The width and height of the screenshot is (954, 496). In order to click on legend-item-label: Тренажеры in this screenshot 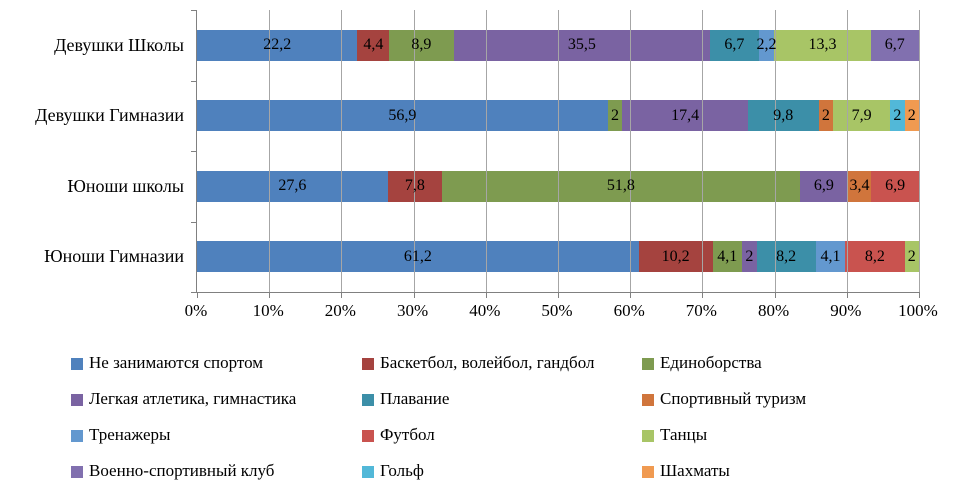, I will do `click(130, 434)`.